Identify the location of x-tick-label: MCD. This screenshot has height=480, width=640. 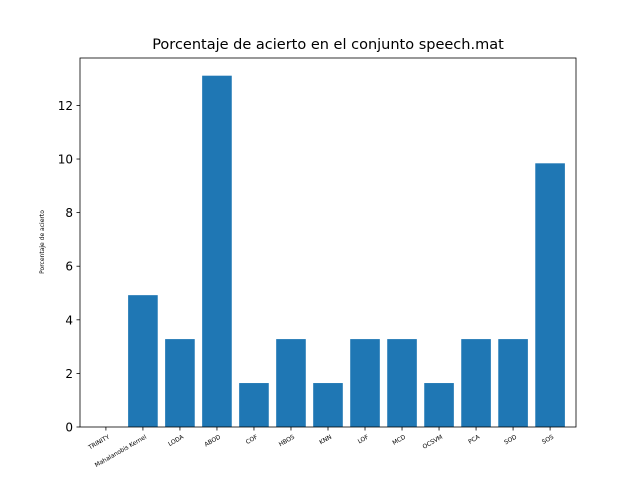
(399, 439).